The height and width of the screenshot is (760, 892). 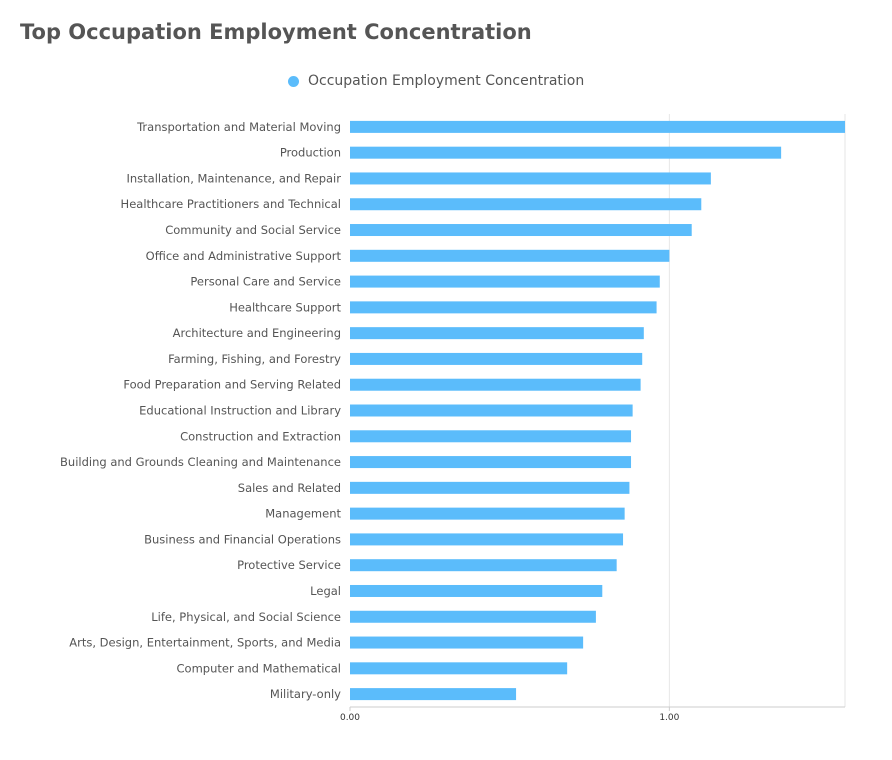 What do you see at coordinates (260, 436) in the screenshot?
I see `category-label: Construction and Extraction` at bounding box center [260, 436].